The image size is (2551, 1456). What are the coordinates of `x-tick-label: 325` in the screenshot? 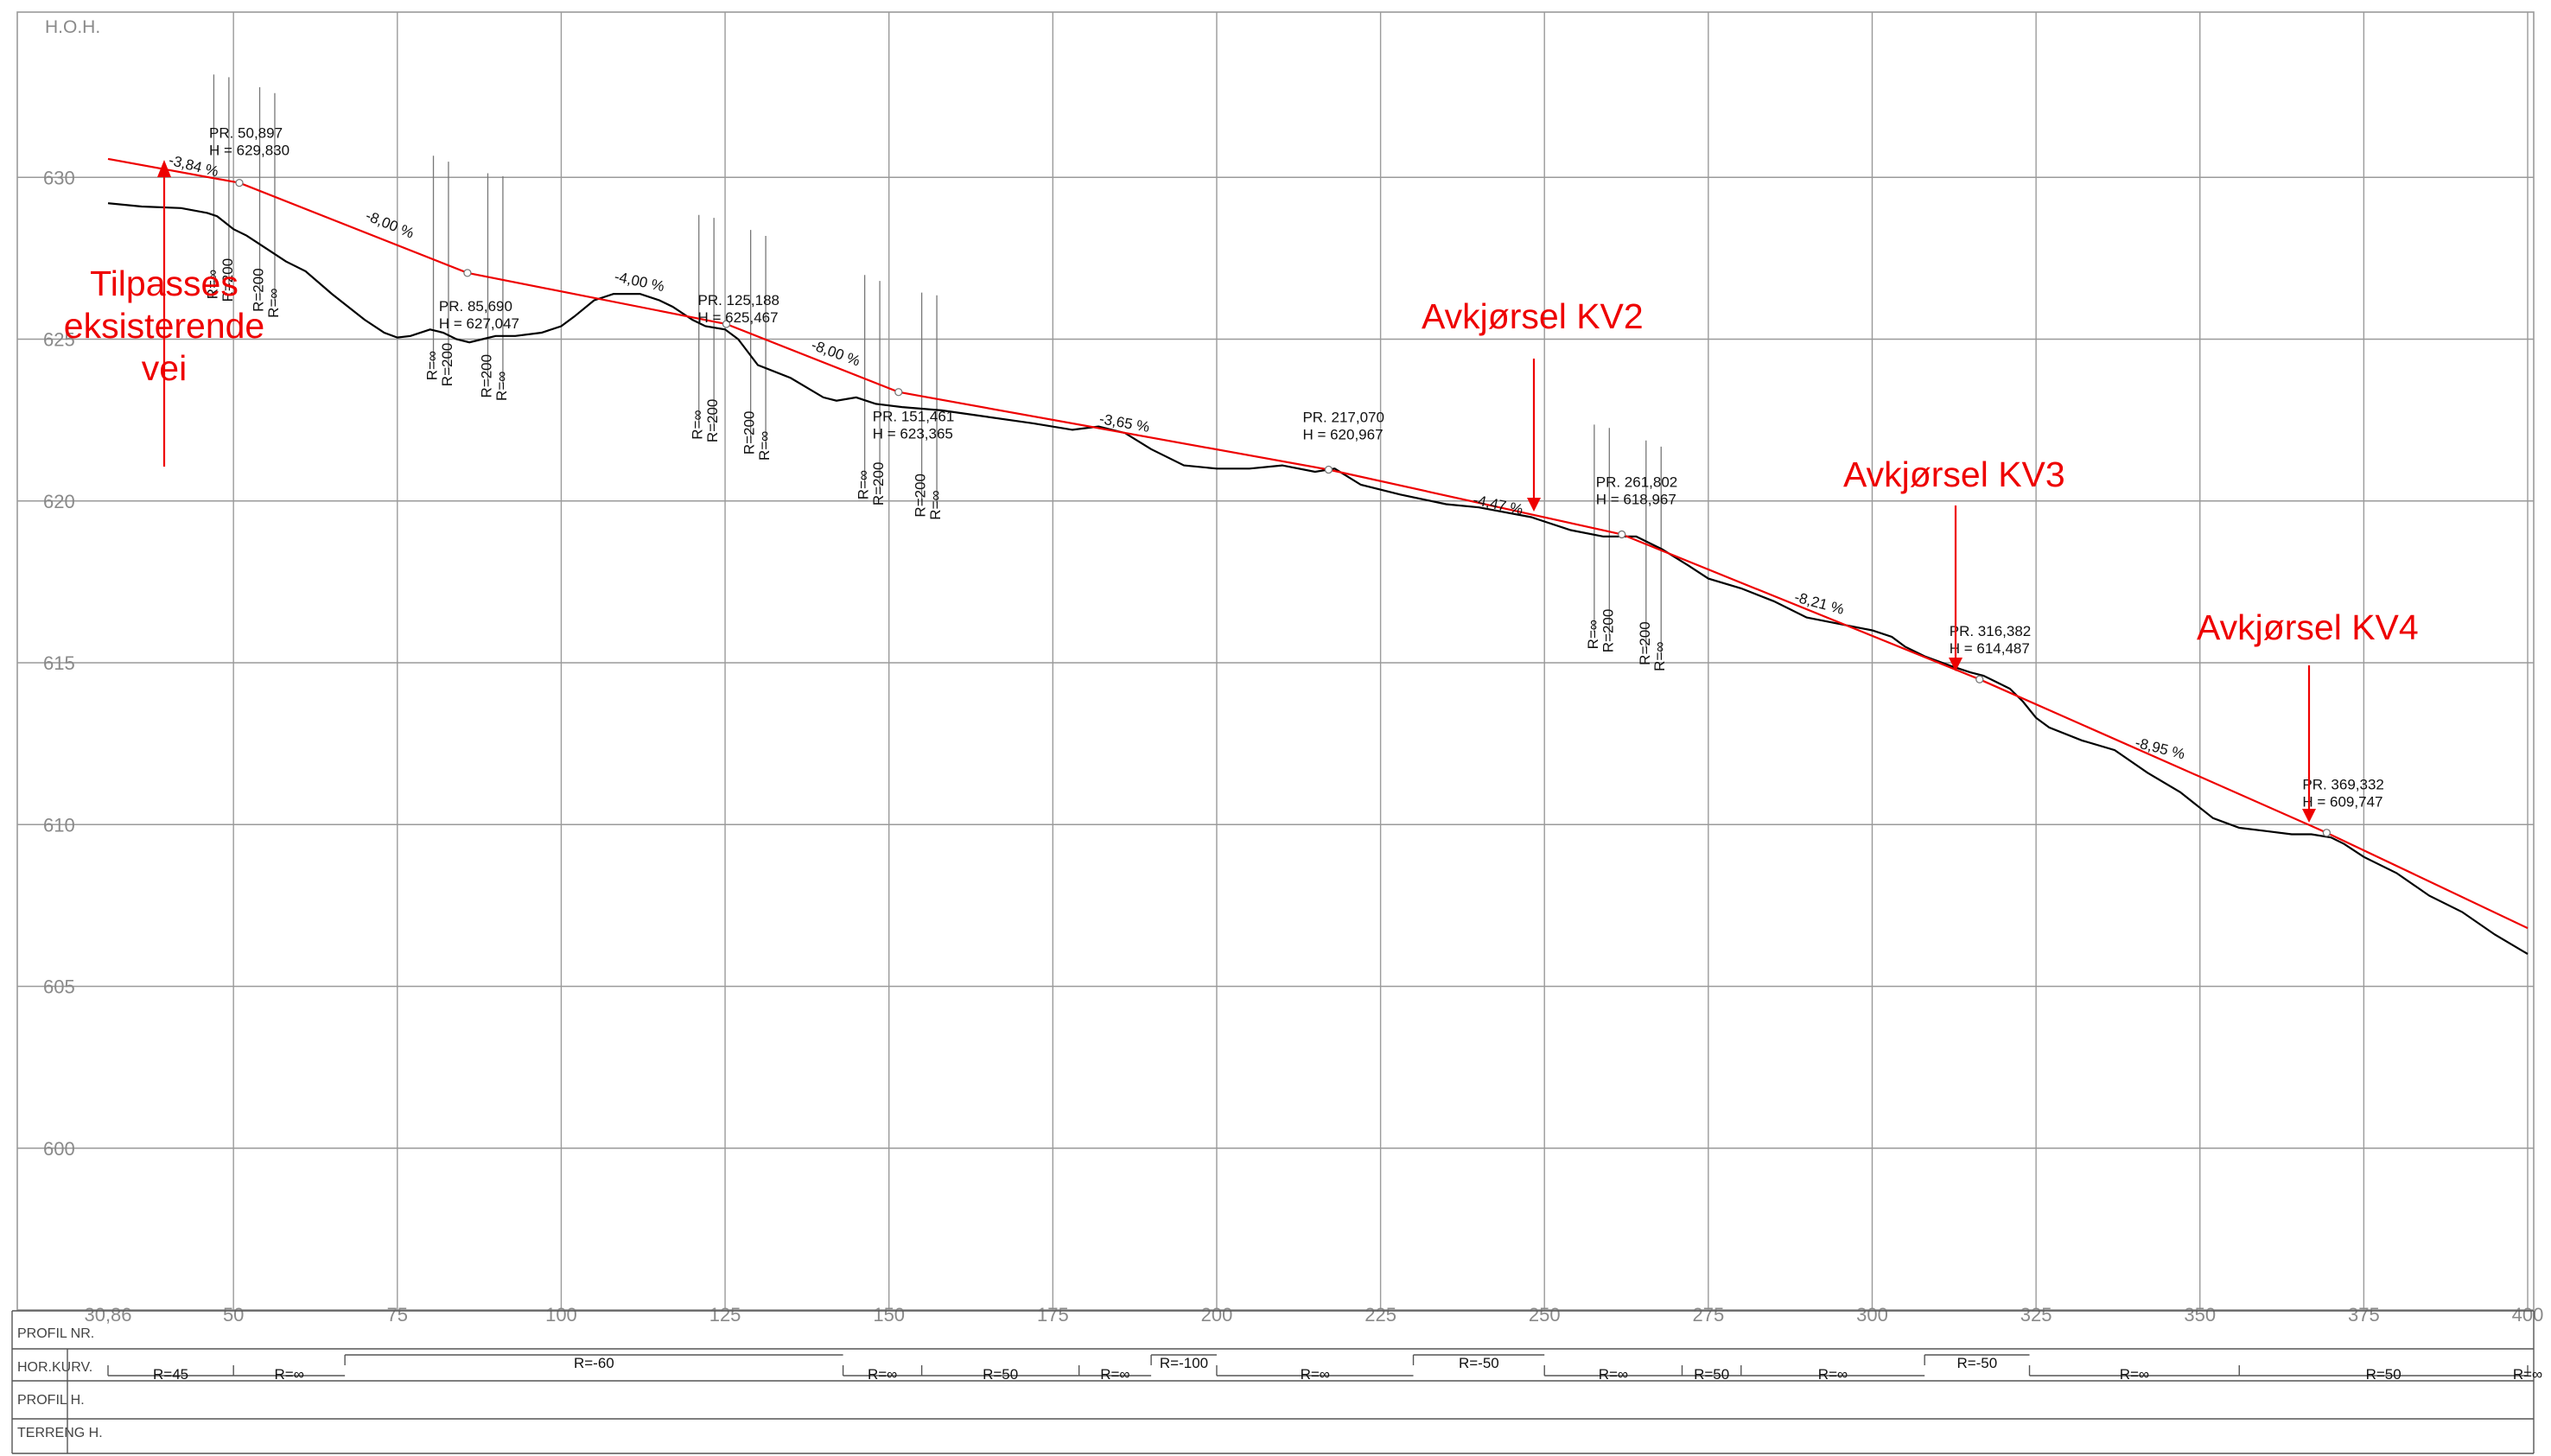 It's located at (2036, 1315).